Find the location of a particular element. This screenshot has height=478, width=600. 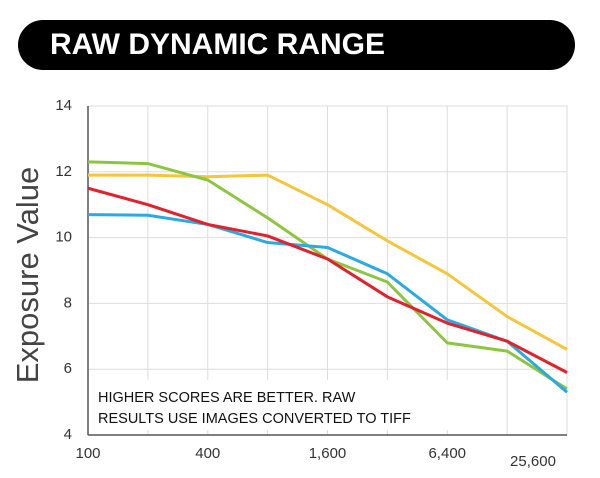

y-tick-label: 6 is located at coordinates (68, 368).